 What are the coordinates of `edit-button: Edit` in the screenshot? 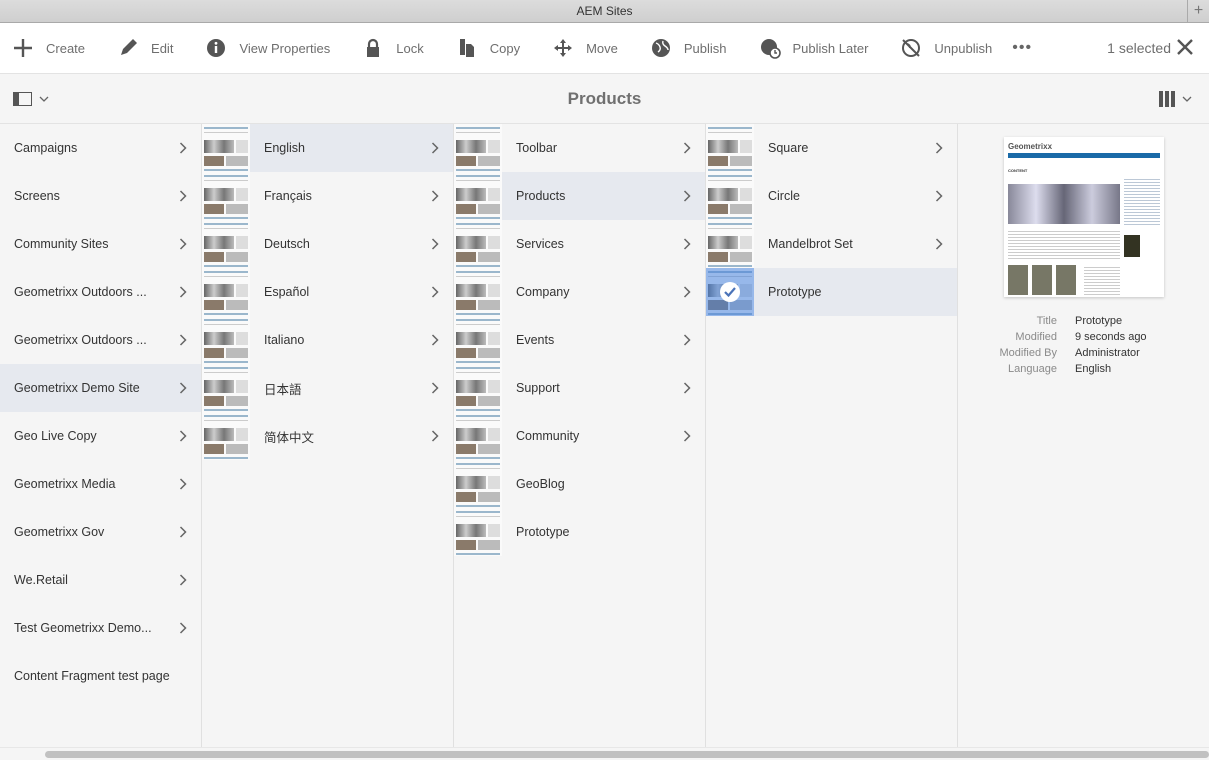 It's located at (145, 48).